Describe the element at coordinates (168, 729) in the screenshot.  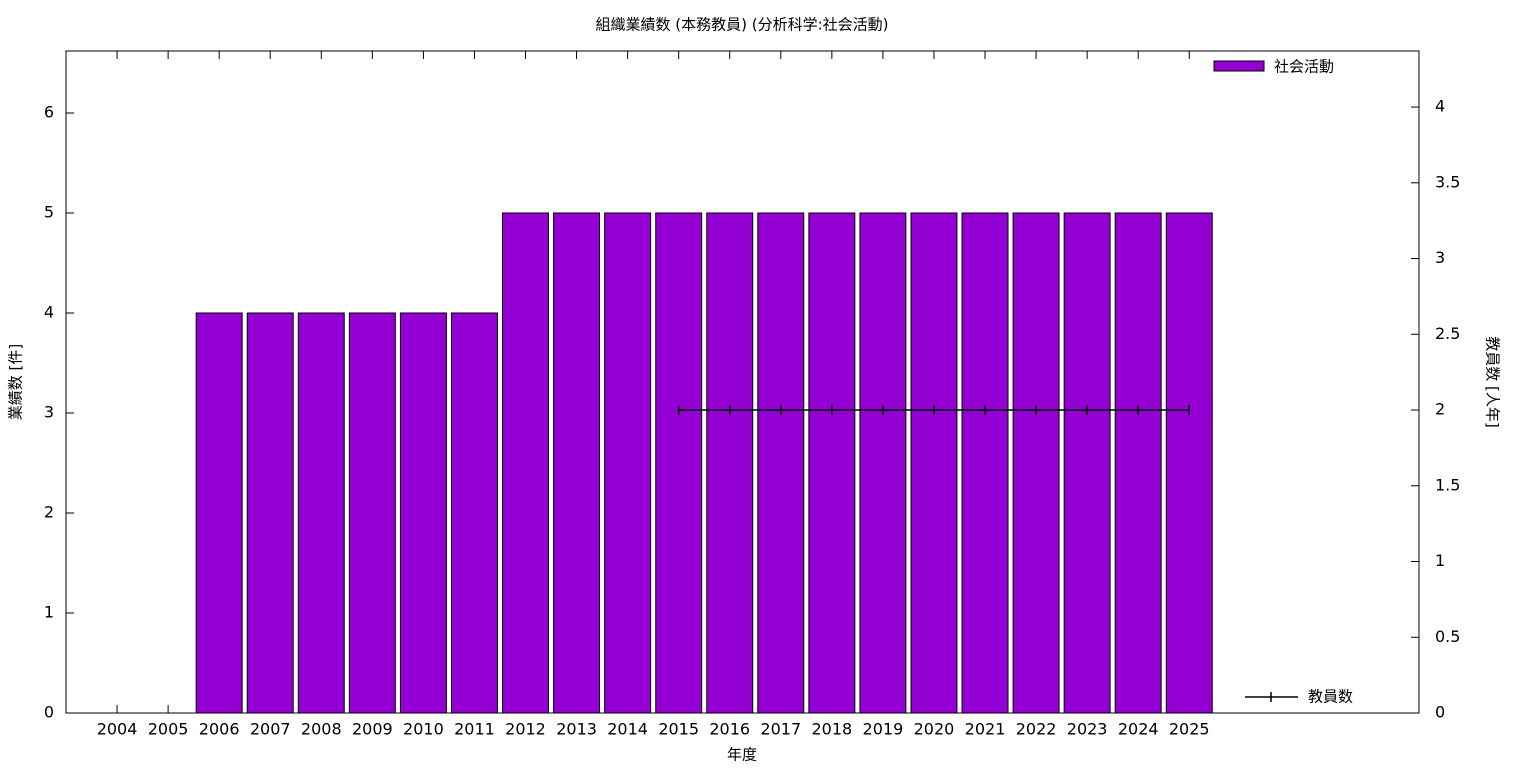
I see `x-tick-label: 2005` at that location.